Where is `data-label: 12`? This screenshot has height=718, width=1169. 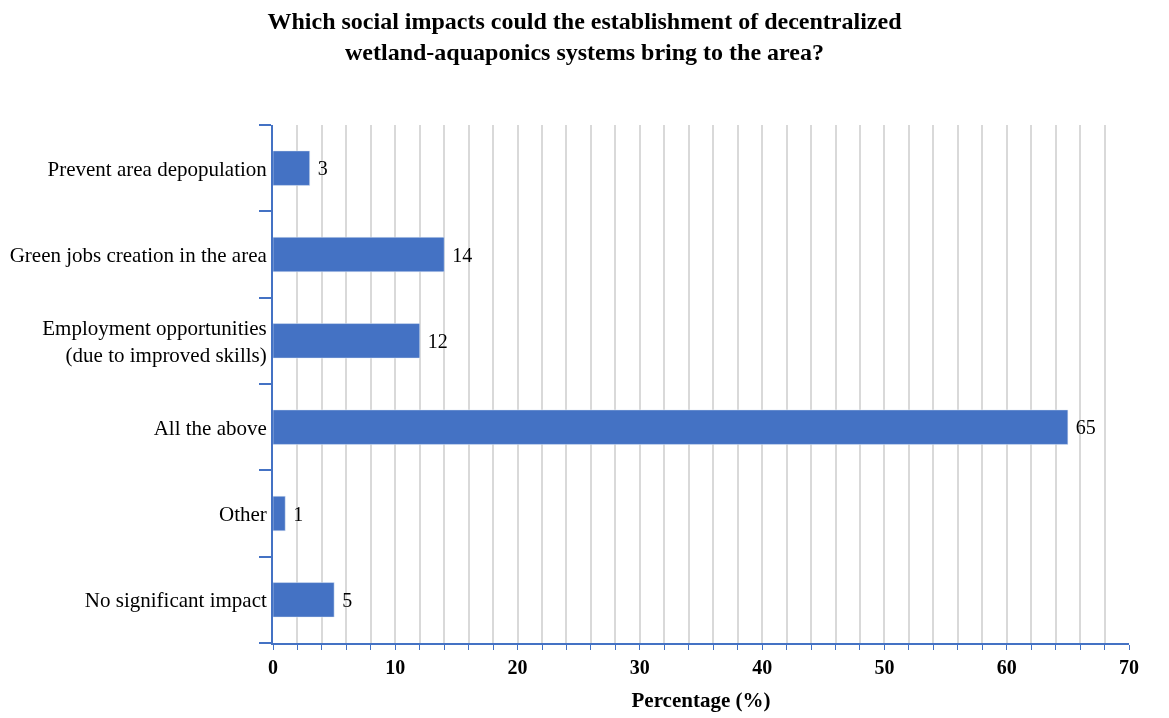 data-label: 12 is located at coordinates (435, 340).